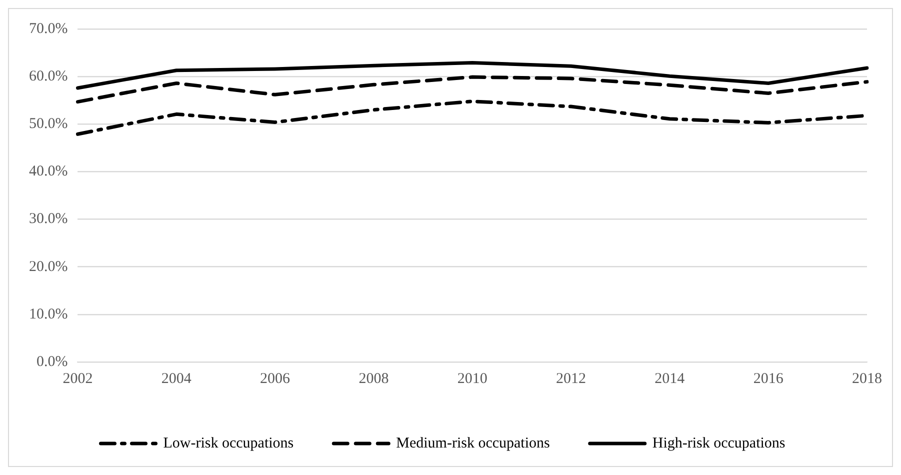  What do you see at coordinates (670, 378) in the screenshot?
I see `x-tick-label: 2014` at bounding box center [670, 378].